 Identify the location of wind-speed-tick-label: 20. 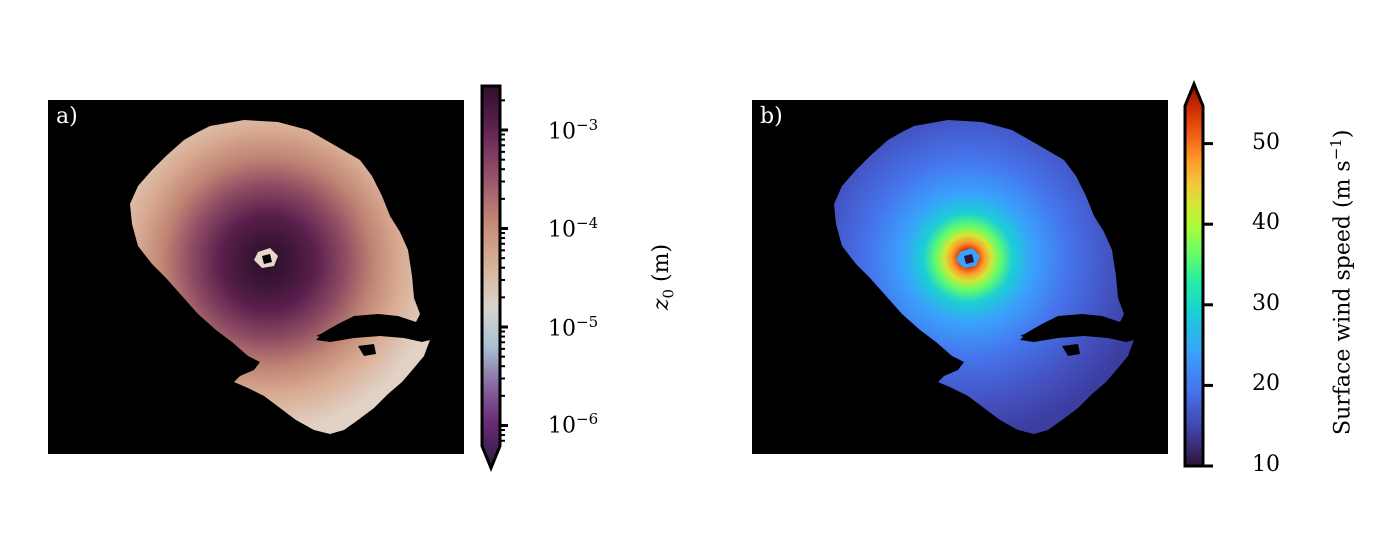
(1266, 384).